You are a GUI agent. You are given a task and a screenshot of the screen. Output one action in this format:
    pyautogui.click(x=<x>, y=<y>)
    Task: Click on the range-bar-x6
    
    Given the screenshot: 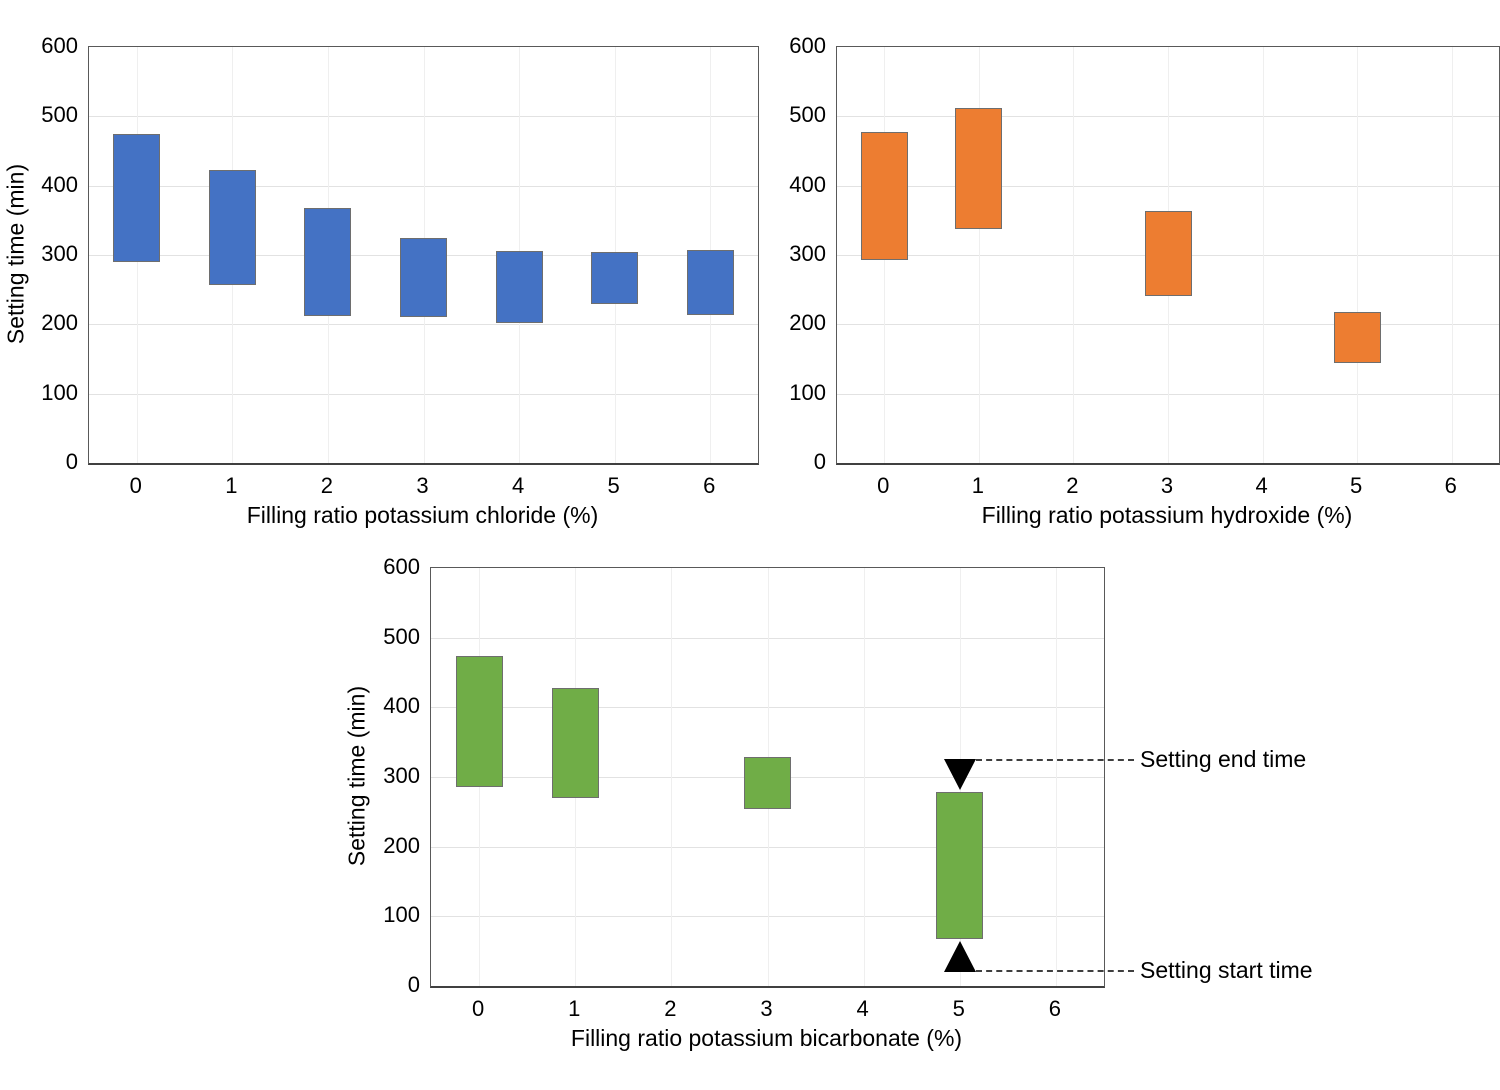 What is the action you would take?
    pyautogui.click(x=710, y=283)
    